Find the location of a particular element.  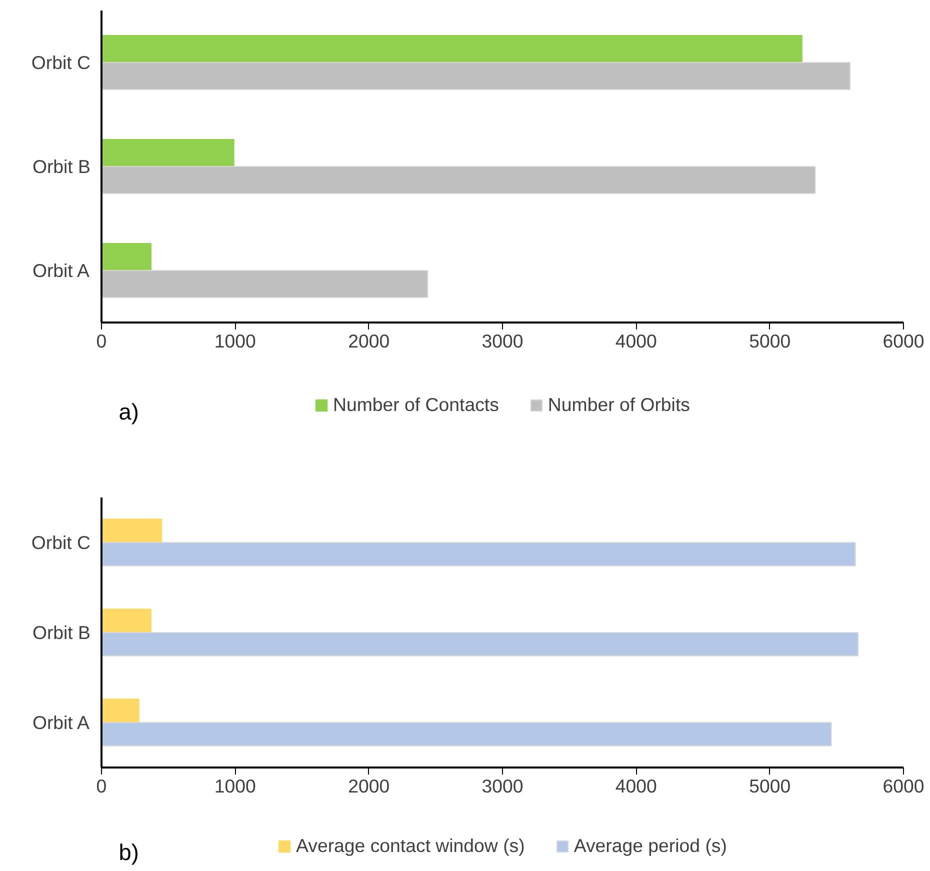

legend-label: Number of Orbits is located at coordinates (619, 405).